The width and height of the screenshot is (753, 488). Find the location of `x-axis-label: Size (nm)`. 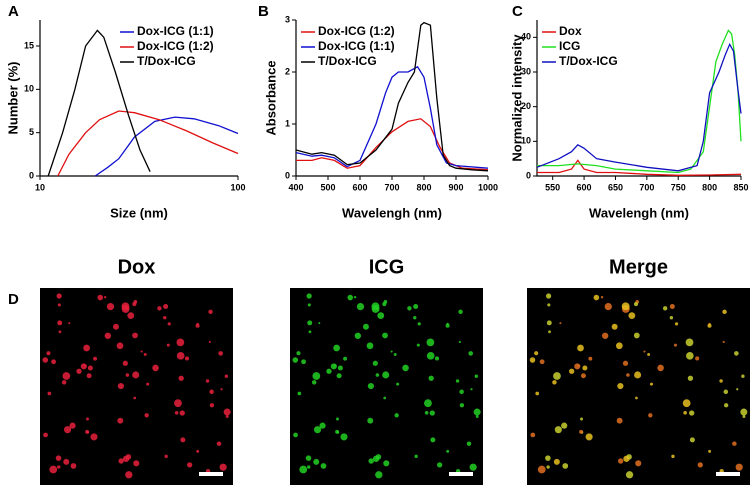

x-axis-label: Size (nm) is located at coordinates (139, 212).